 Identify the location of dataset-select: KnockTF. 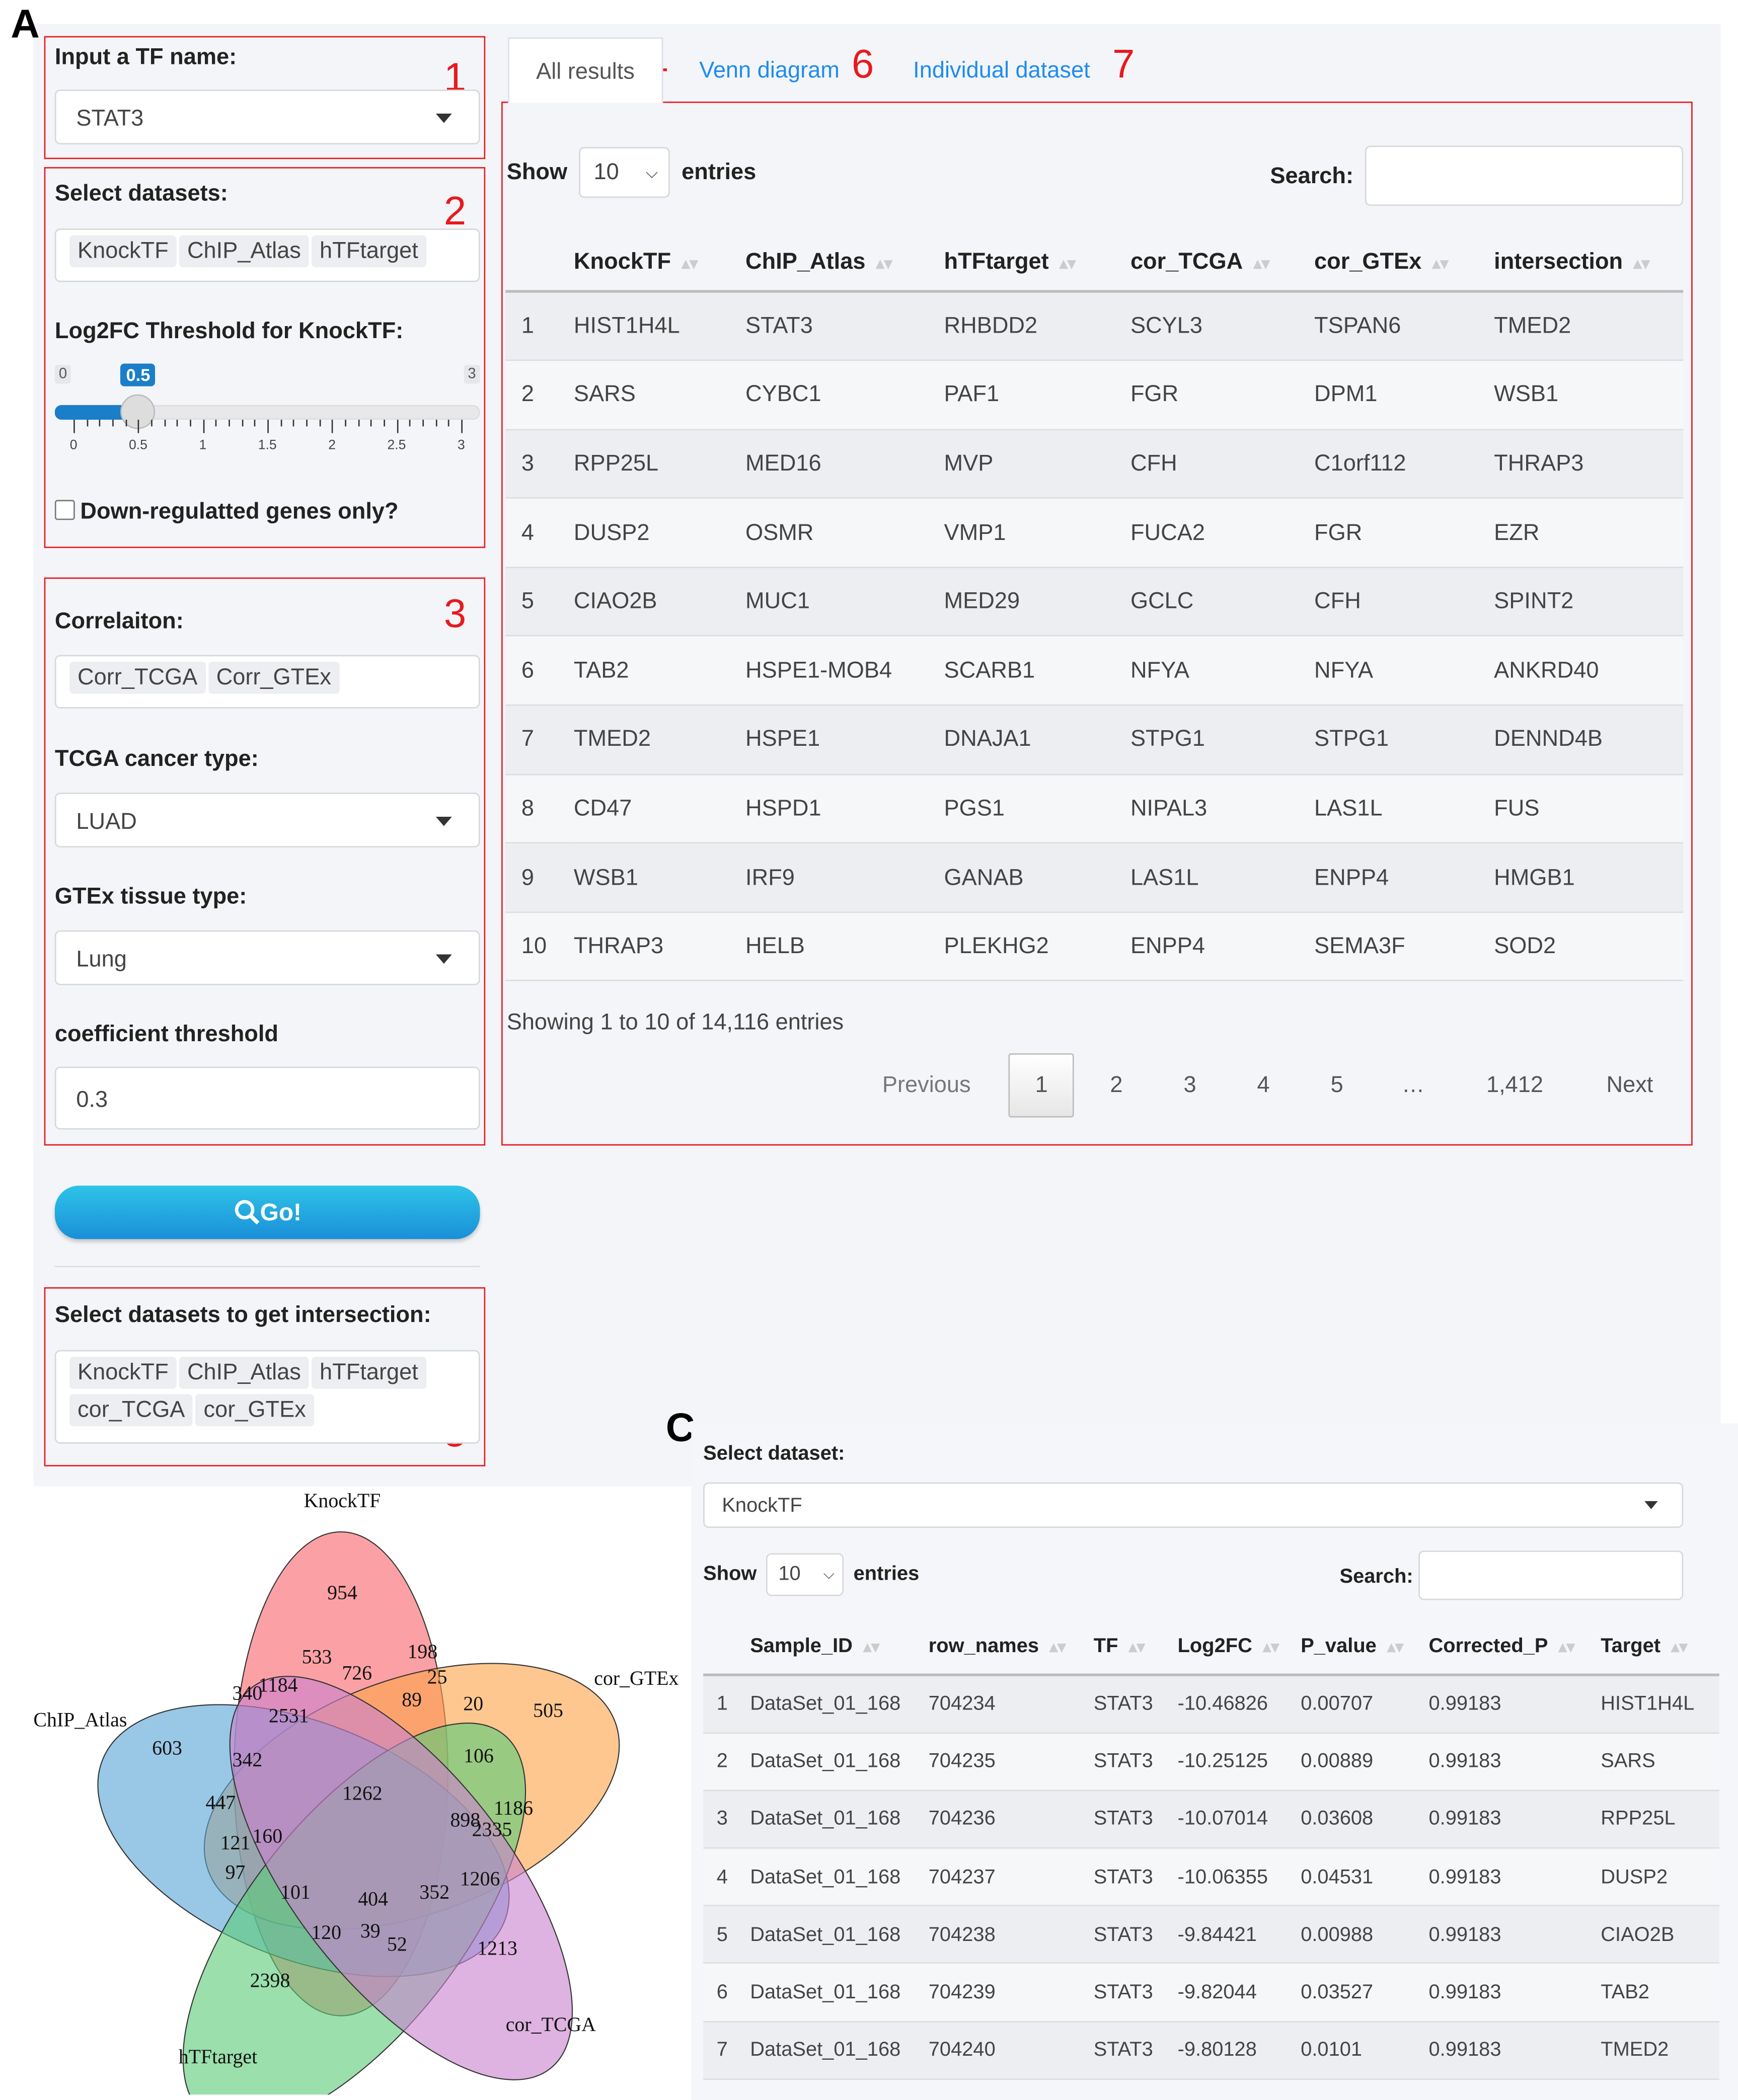
(1193, 1505).